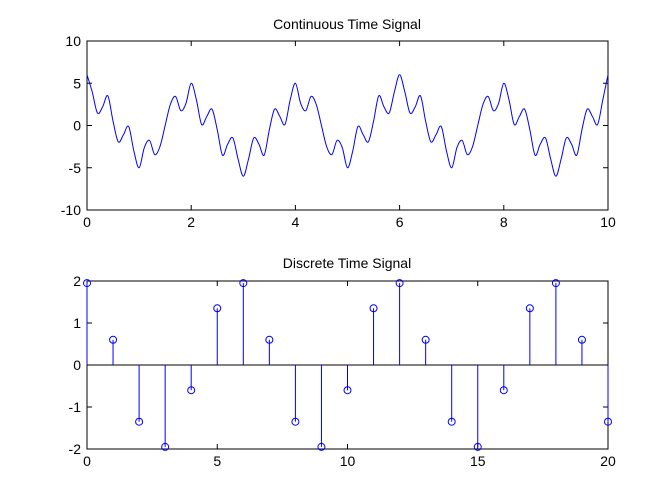  I want to click on chart-title: Continuous Time Signal, so click(347, 24).